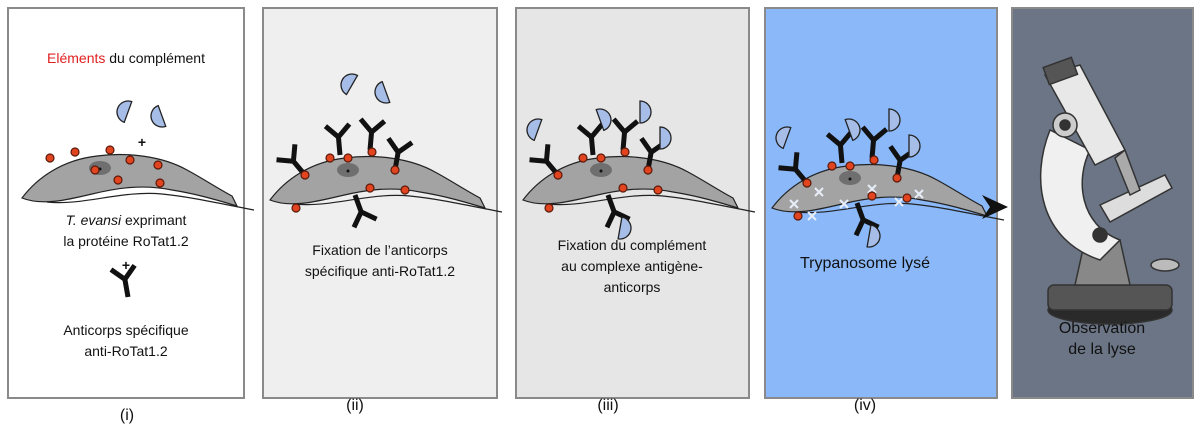 The height and width of the screenshot is (432, 1201). I want to click on panel-label: (iii), so click(607, 405).